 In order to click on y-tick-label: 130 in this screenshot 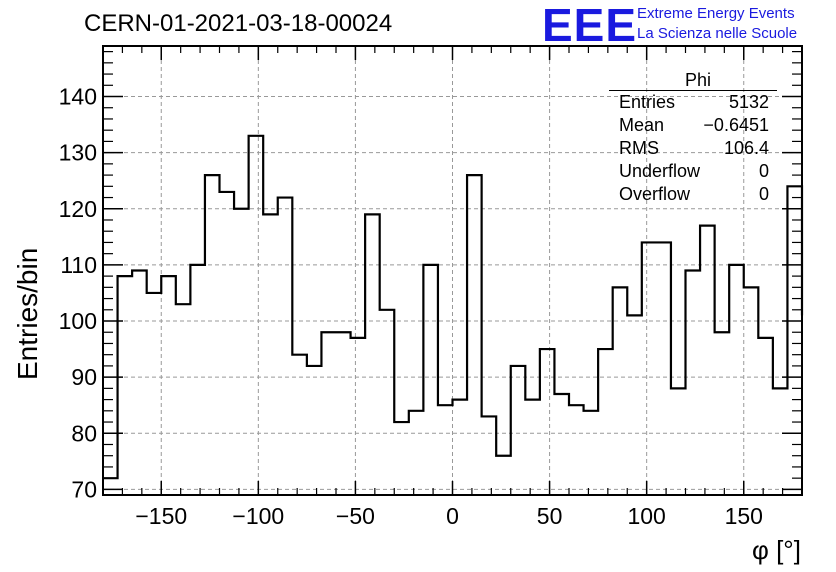, I will do `click(78, 153)`.